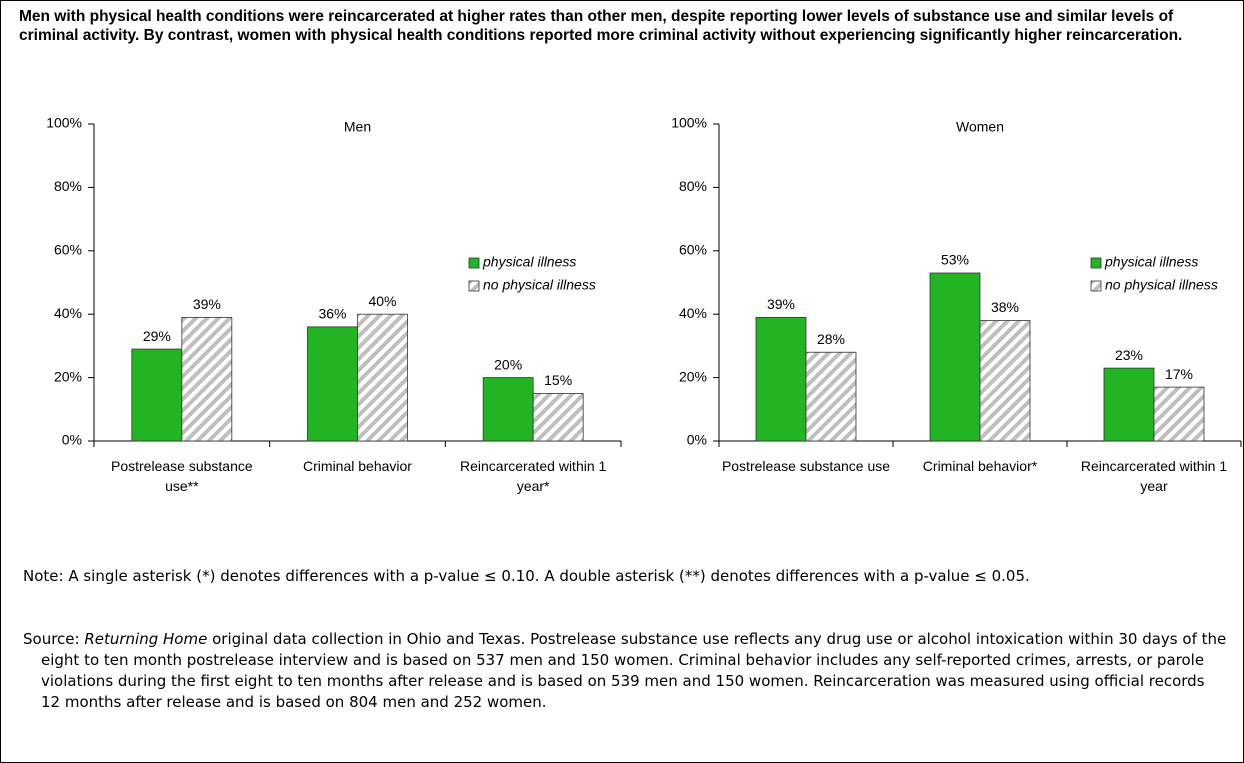 The image size is (1244, 763). Describe the element at coordinates (146, 639) in the screenshot. I see `source-title: Returning Home` at that location.